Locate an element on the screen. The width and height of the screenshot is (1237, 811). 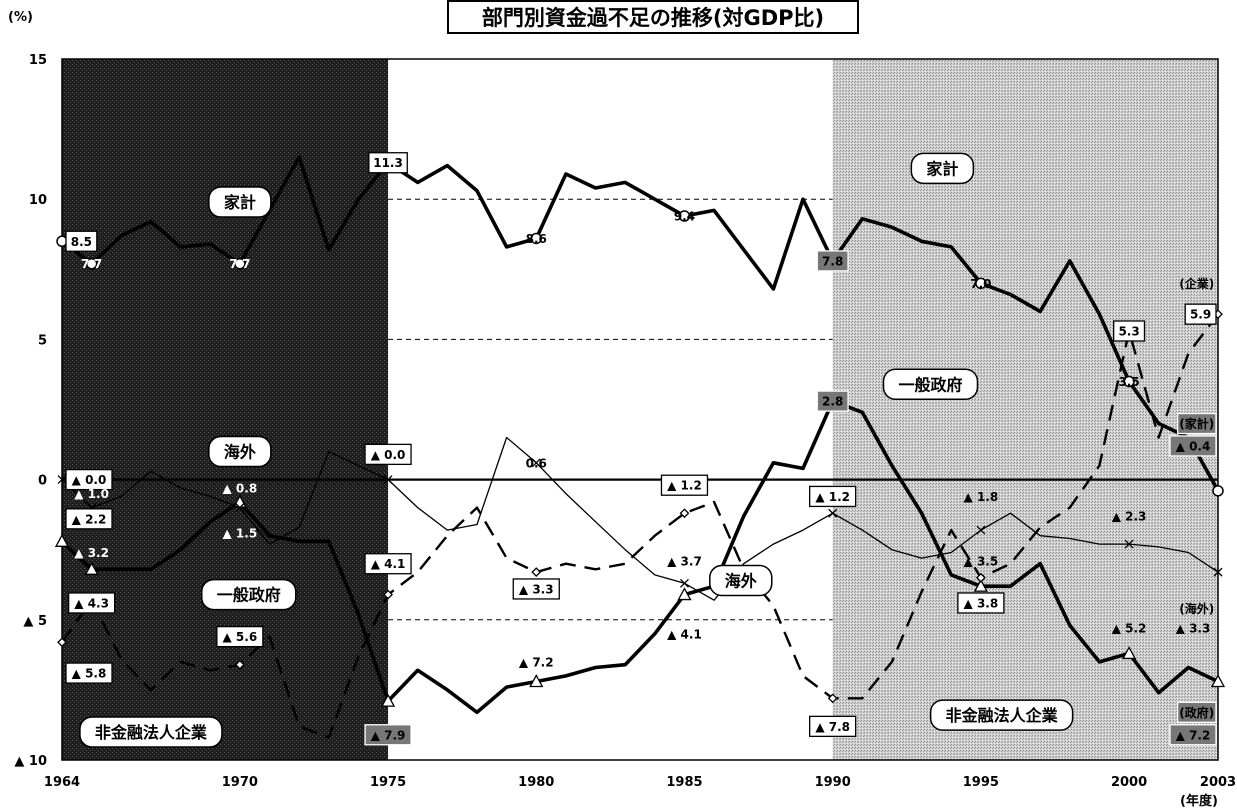
x-tick-label: 2000 is located at coordinates (1129, 782).